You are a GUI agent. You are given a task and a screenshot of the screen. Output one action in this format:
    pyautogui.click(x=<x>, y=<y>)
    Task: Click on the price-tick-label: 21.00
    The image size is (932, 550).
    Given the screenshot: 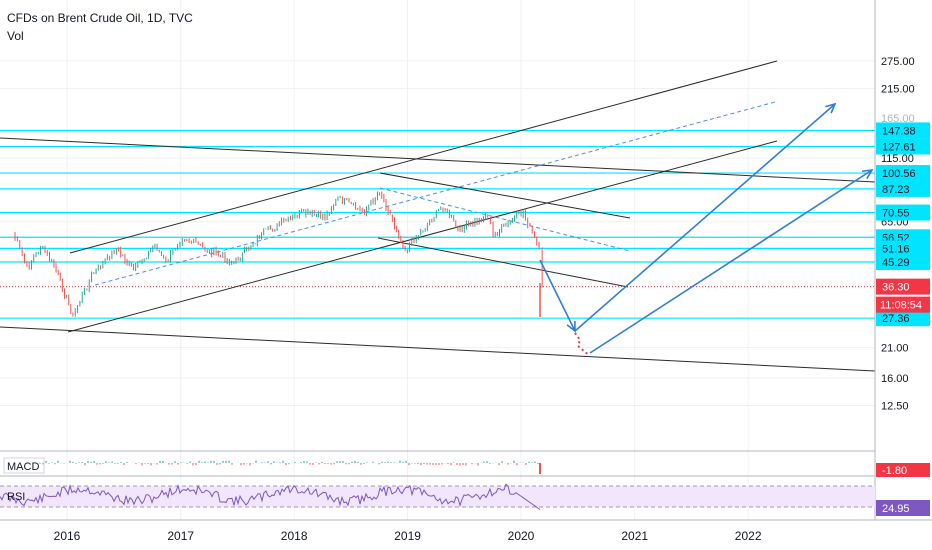 What is the action you would take?
    pyautogui.click(x=895, y=349)
    